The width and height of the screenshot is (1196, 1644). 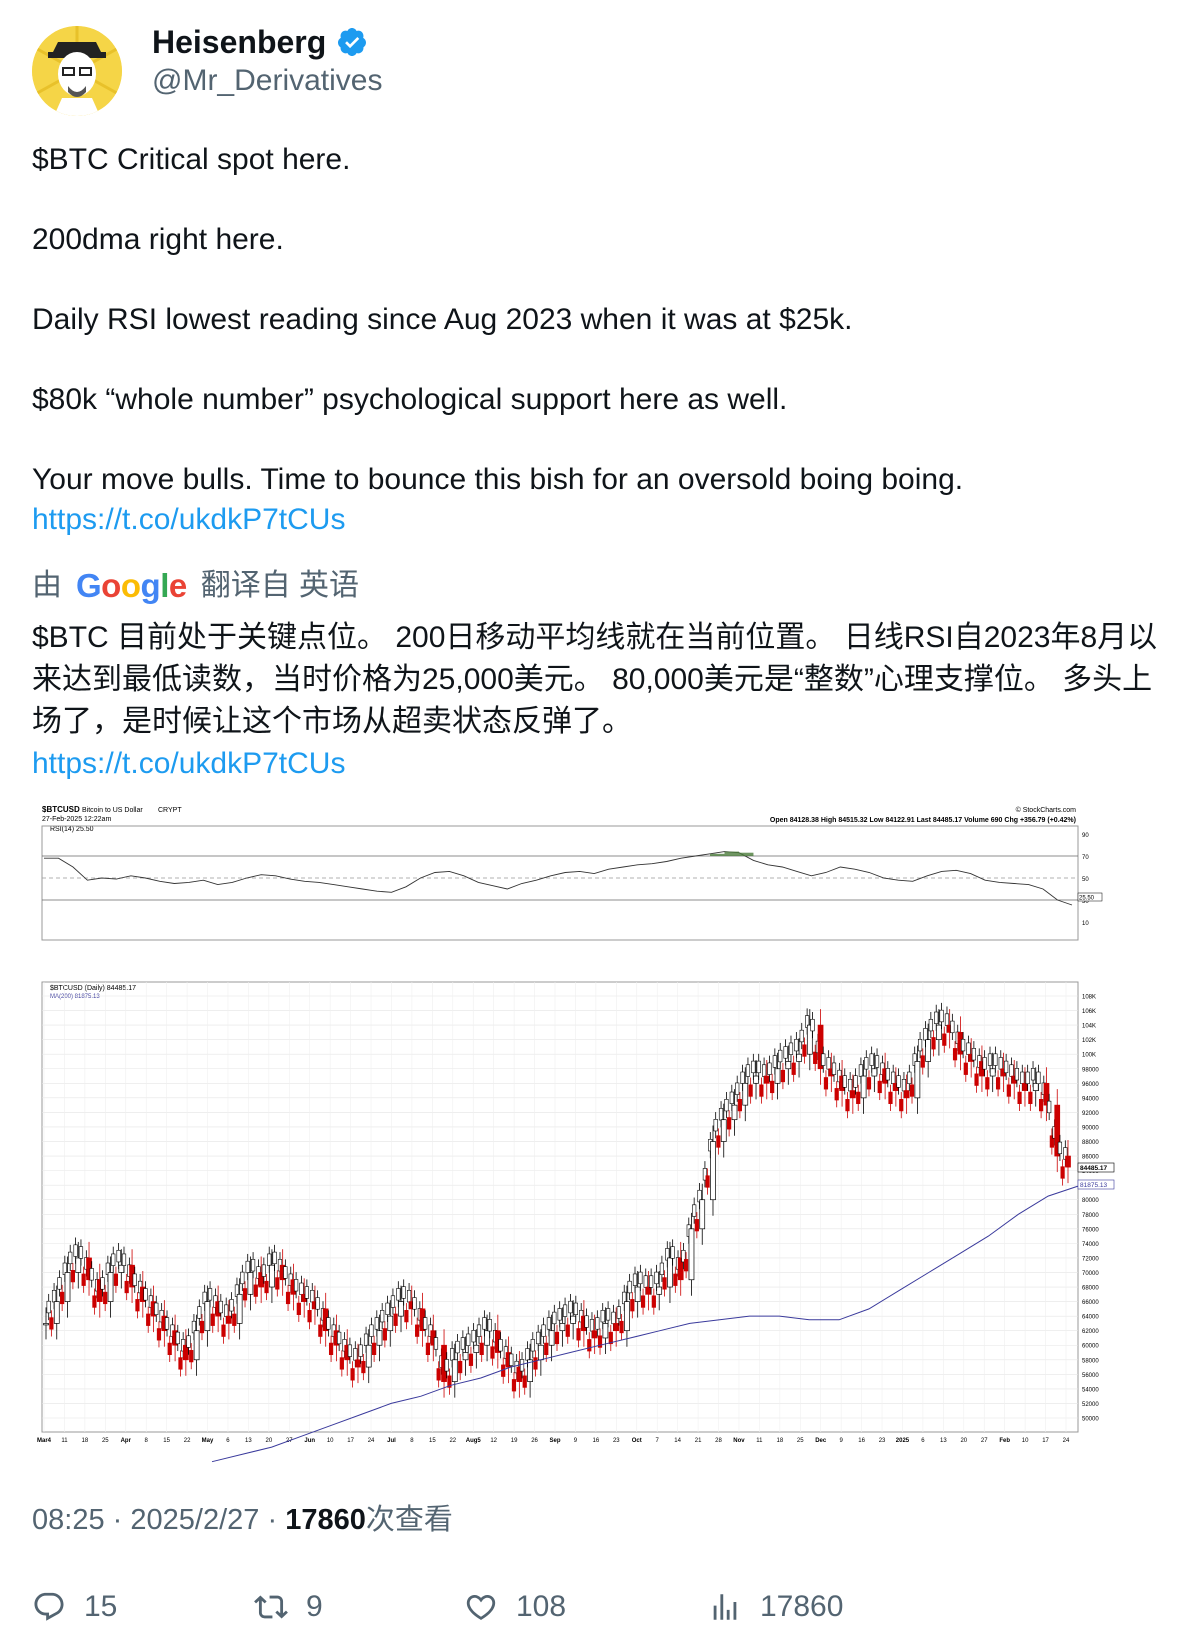 What do you see at coordinates (208, 1441) in the screenshot?
I see `x-tick-label: May` at bounding box center [208, 1441].